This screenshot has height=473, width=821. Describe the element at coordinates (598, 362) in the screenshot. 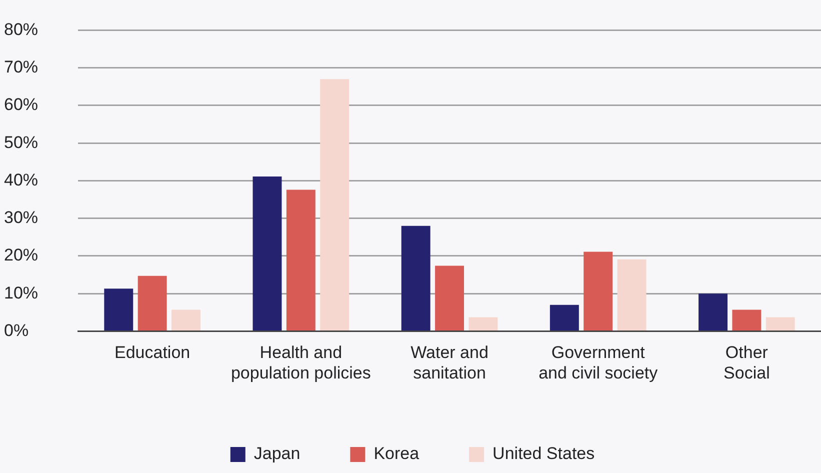

I see `x-tick-label: Government and civil society` at that location.